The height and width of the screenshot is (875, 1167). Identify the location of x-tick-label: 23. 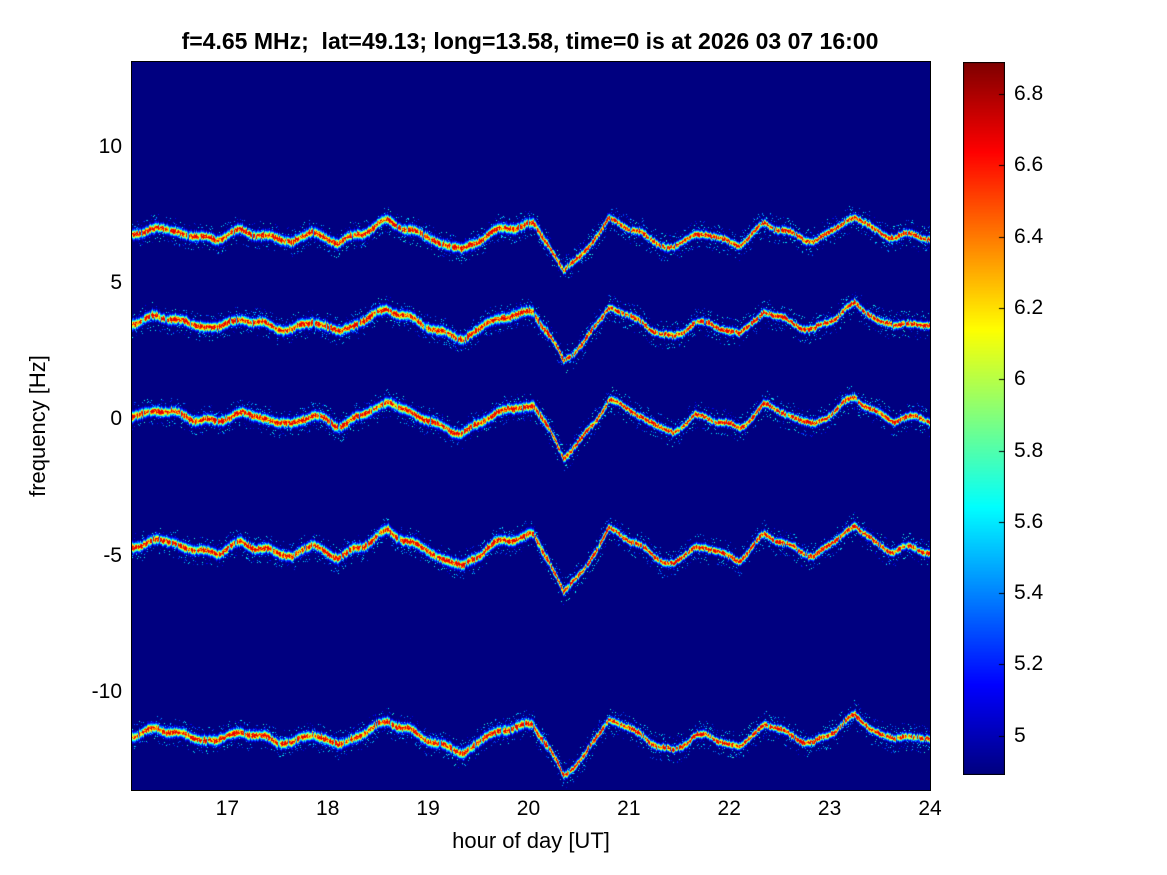
(829, 808).